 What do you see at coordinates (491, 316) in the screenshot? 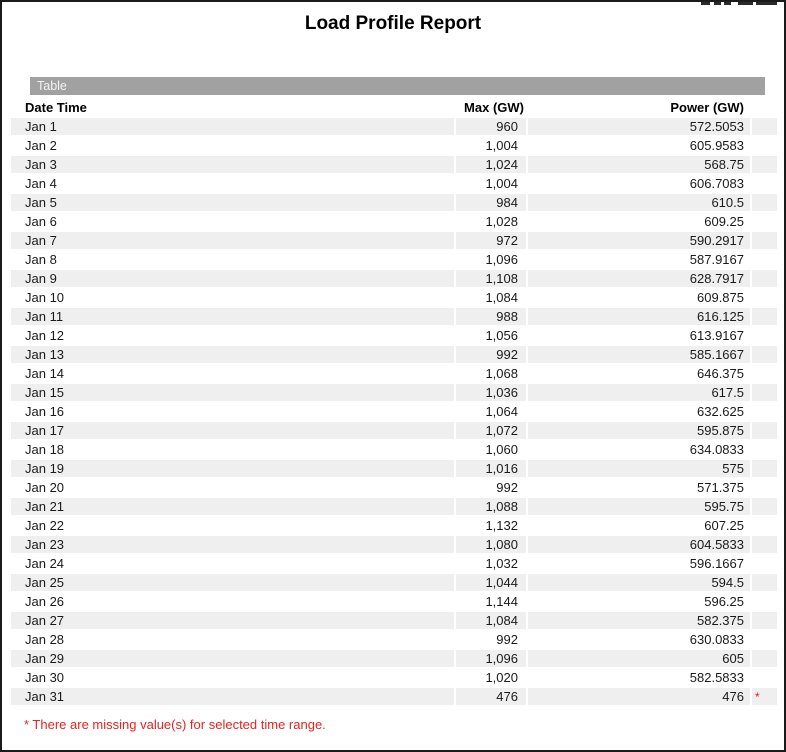
I see `cell-max-gw: 988` at bounding box center [491, 316].